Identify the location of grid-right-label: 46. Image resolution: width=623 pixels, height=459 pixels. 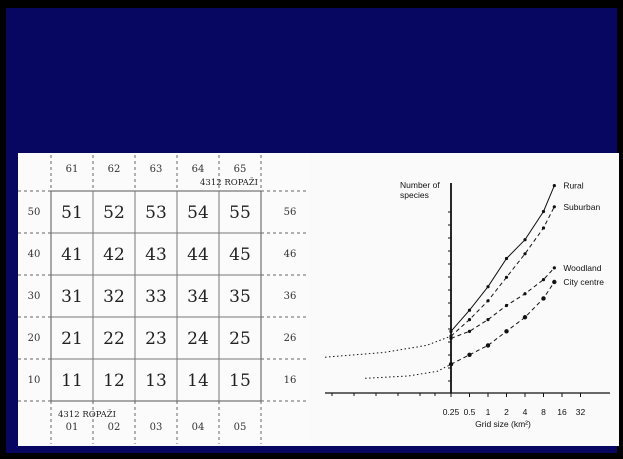
(290, 254).